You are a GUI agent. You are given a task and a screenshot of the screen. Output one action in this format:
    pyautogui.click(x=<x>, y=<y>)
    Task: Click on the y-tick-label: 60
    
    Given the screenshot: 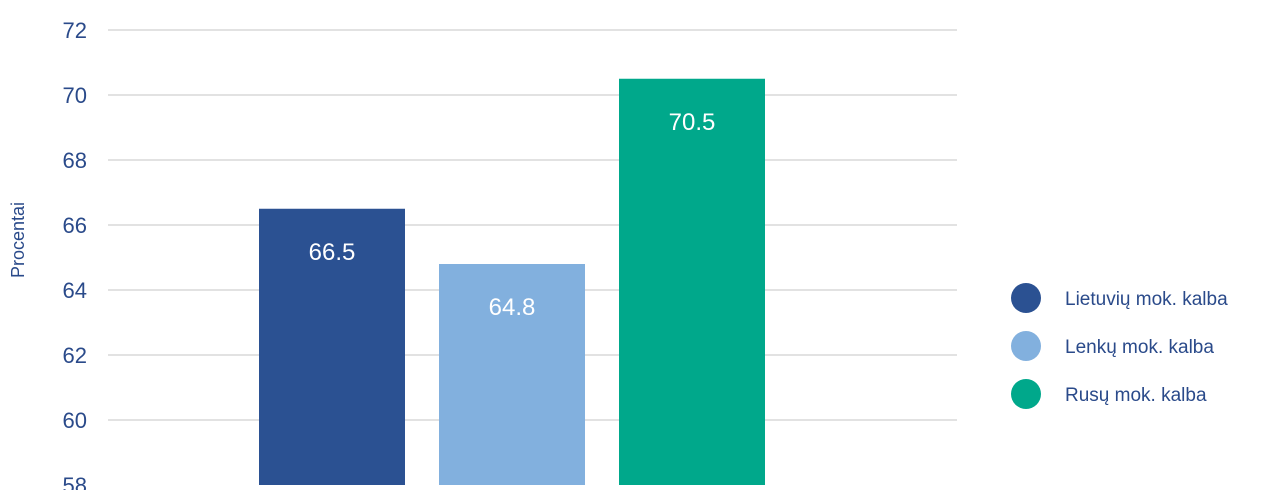 What is the action you would take?
    pyautogui.click(x=75, y=420)
    